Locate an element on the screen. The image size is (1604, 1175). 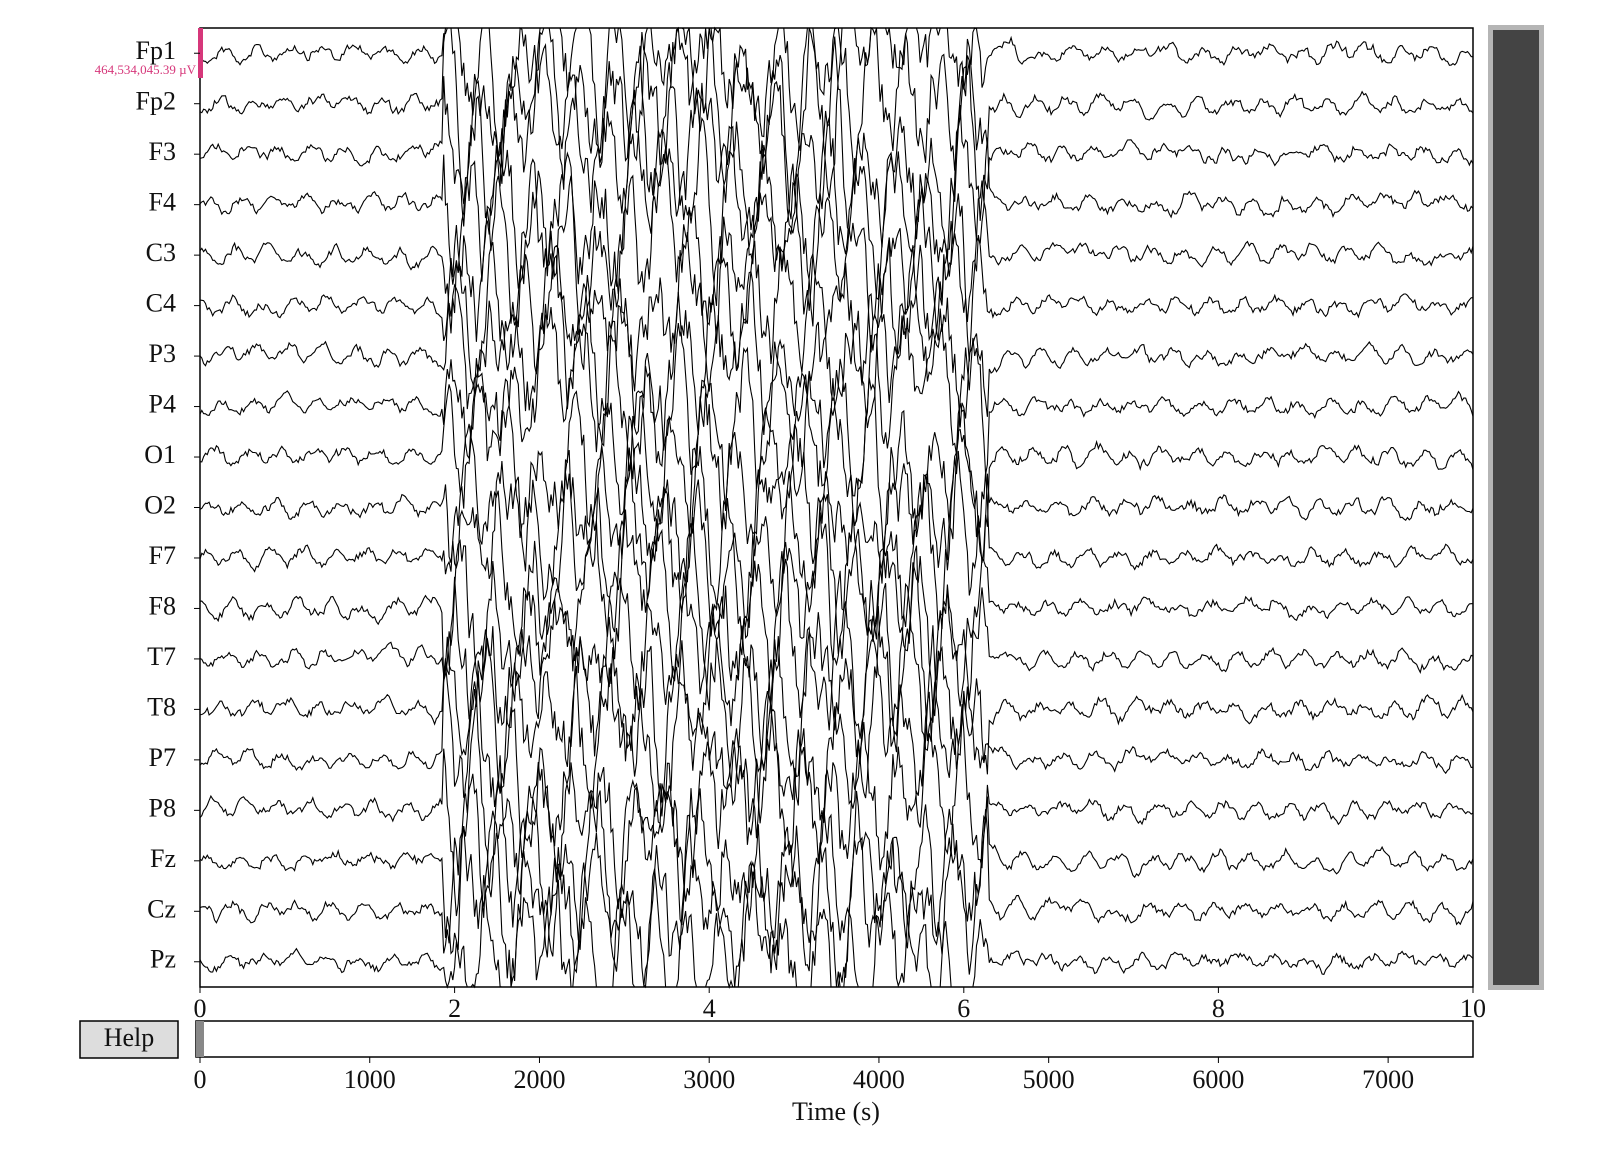
overview-tick-label: 3000 is located at coordinates (709, 1079).